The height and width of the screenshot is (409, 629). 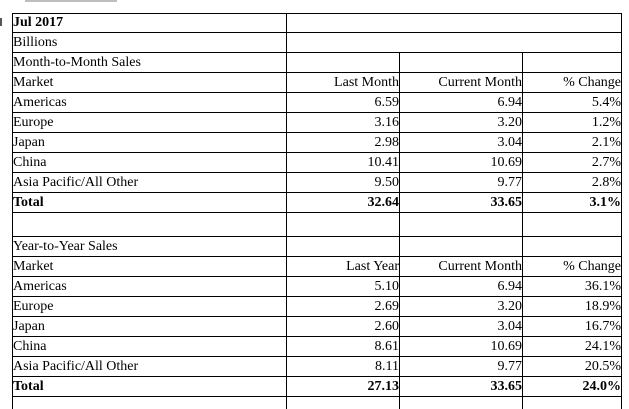 I want to click on section1-header-row: Market Last Month Current Month % Change, so click(x=317, y=82).